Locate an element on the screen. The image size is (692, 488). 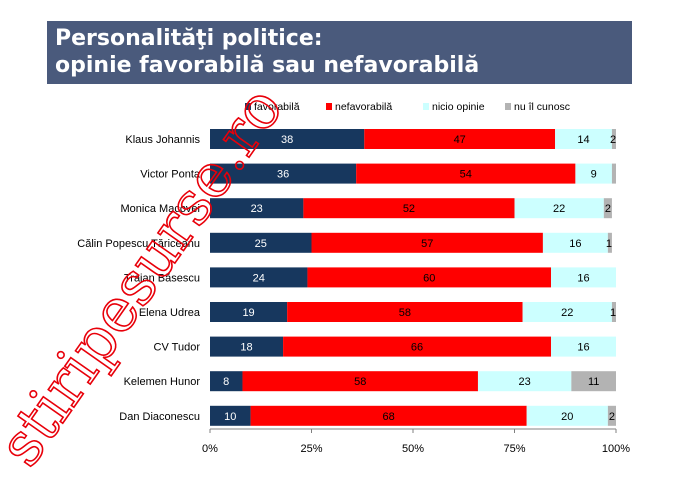
legend-label: nu îl cunosc is located at coordinates (542, 107).